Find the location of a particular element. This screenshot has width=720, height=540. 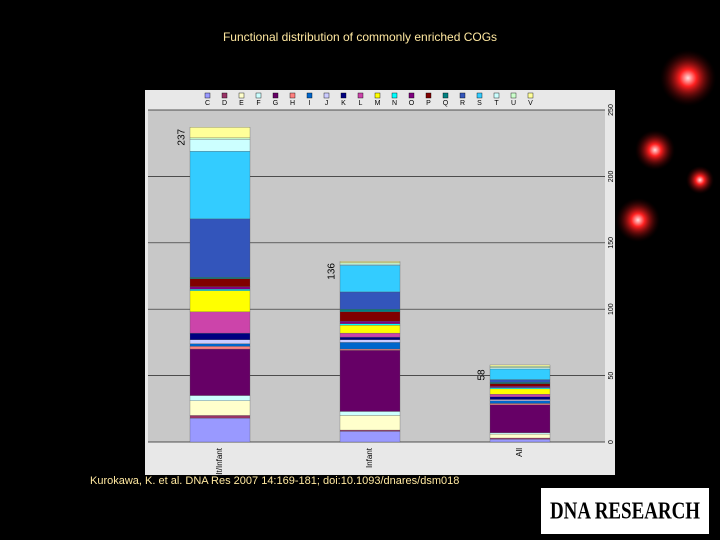

legend-label: C is located at coordinates (207, 103).